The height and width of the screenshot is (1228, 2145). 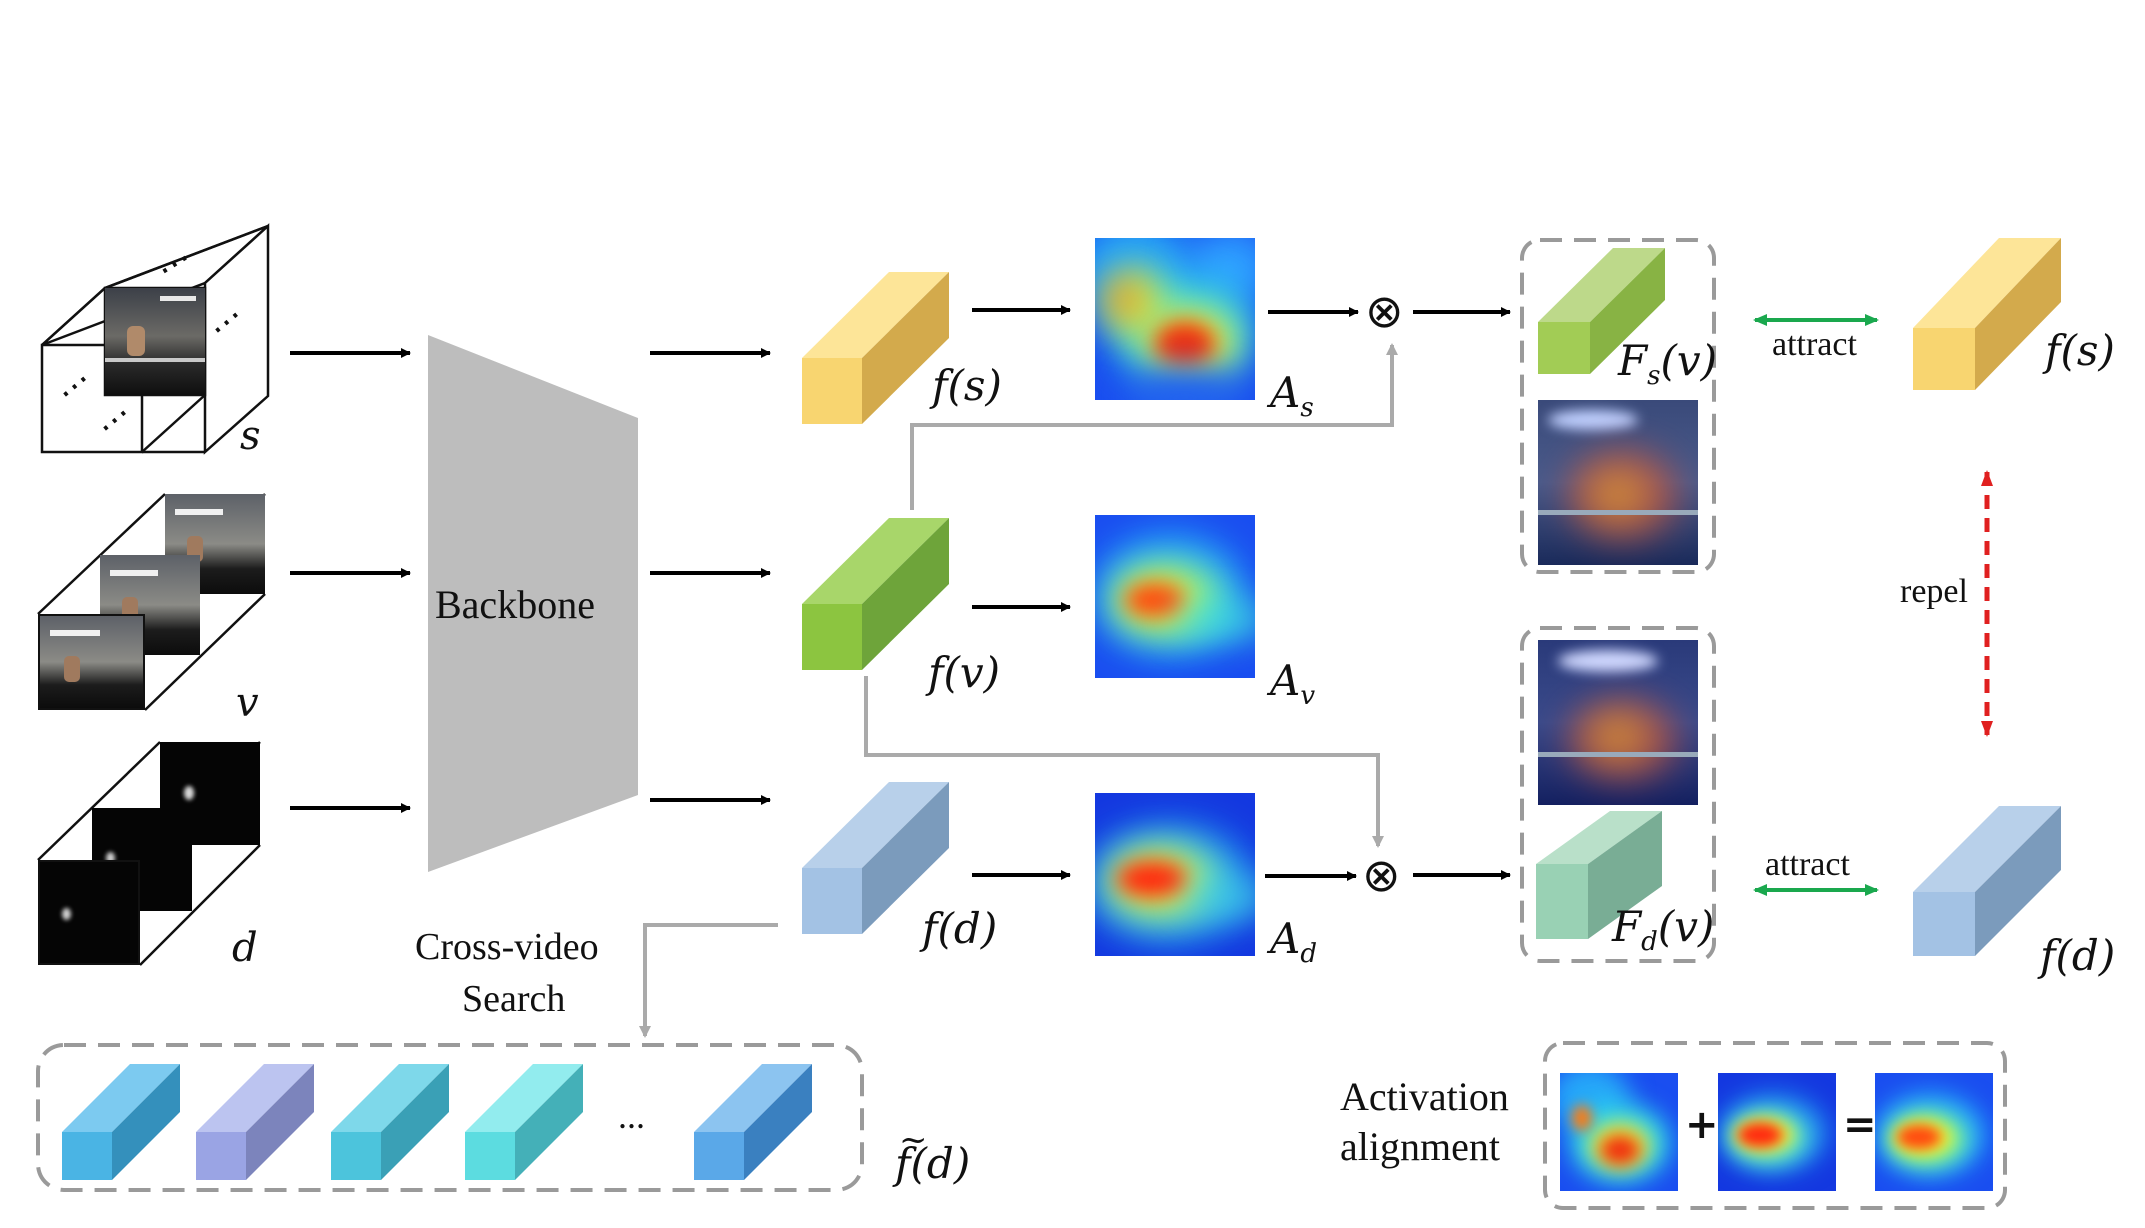 I want to click on fused-Fs-sub: s, so click(x=1654, y=376).